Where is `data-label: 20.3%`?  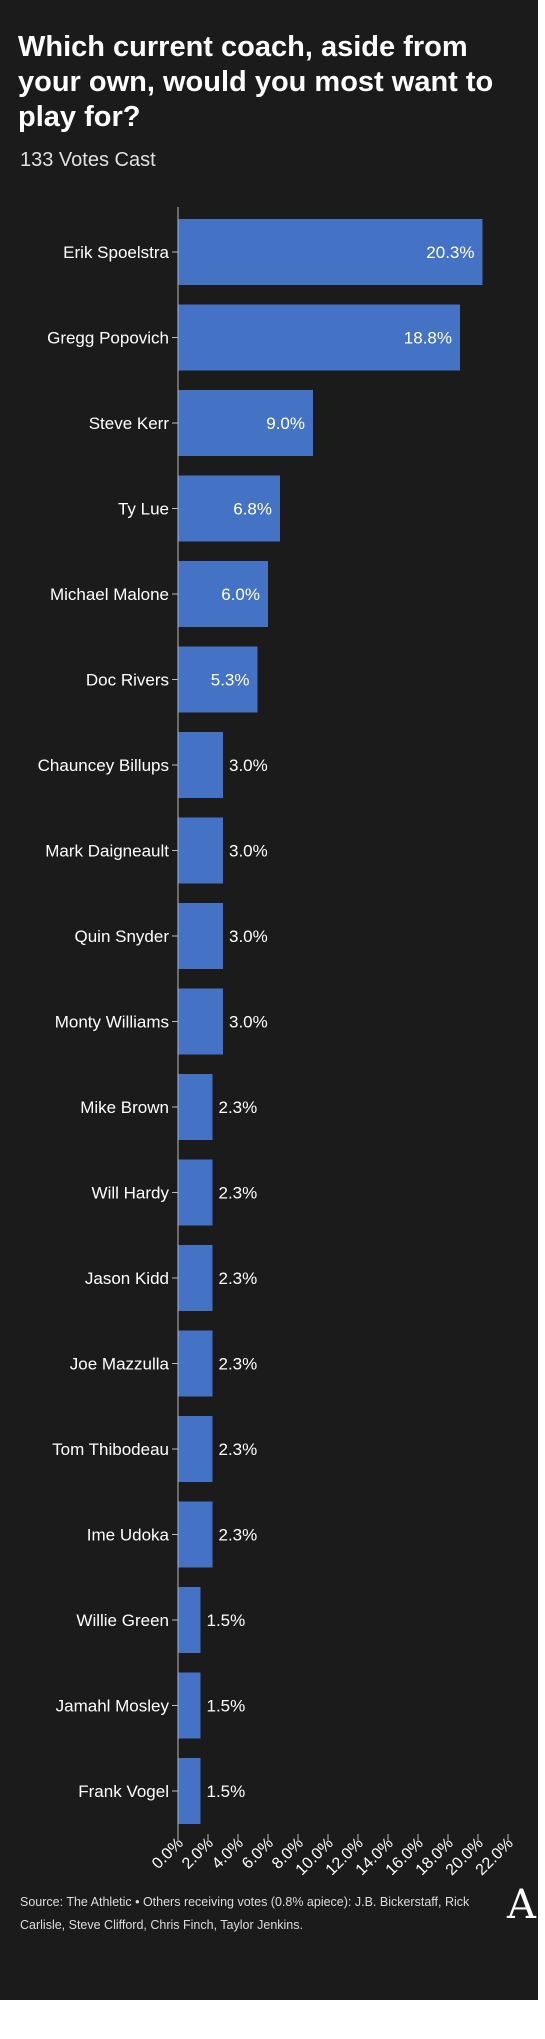
data-label: 20.3% is located at coordinates (450, 252).